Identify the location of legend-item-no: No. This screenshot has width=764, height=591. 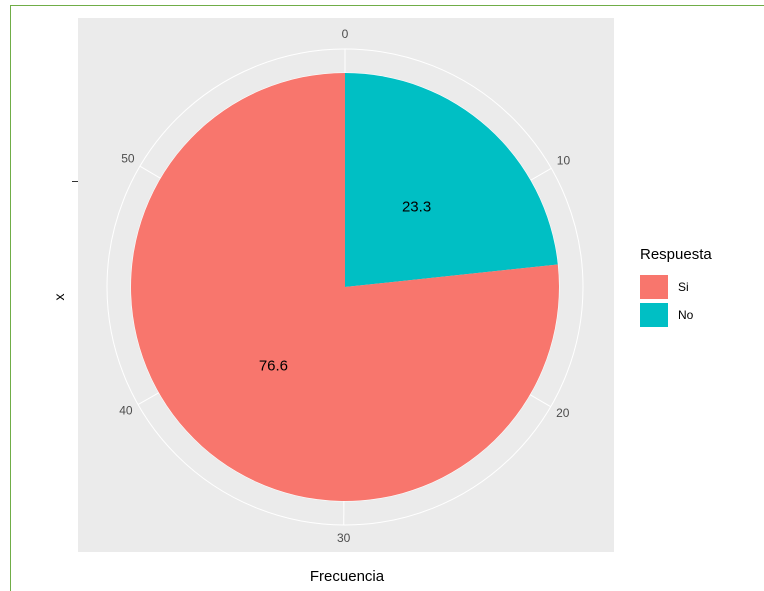
(697, 315).